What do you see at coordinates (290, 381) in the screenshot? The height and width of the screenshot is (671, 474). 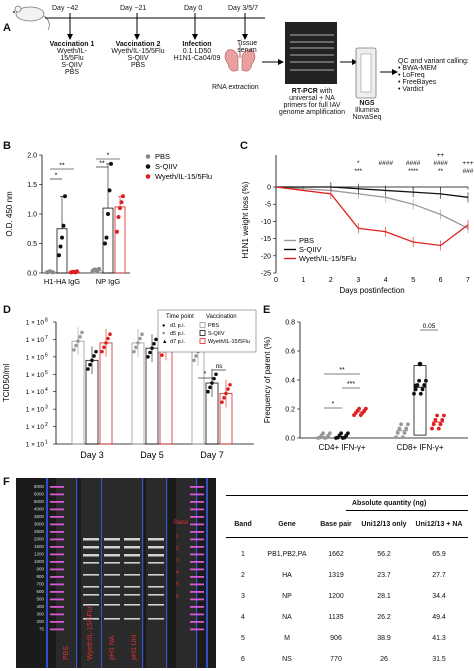 I see `y-tick-label: 0.4` at bounding box center [290, 381].